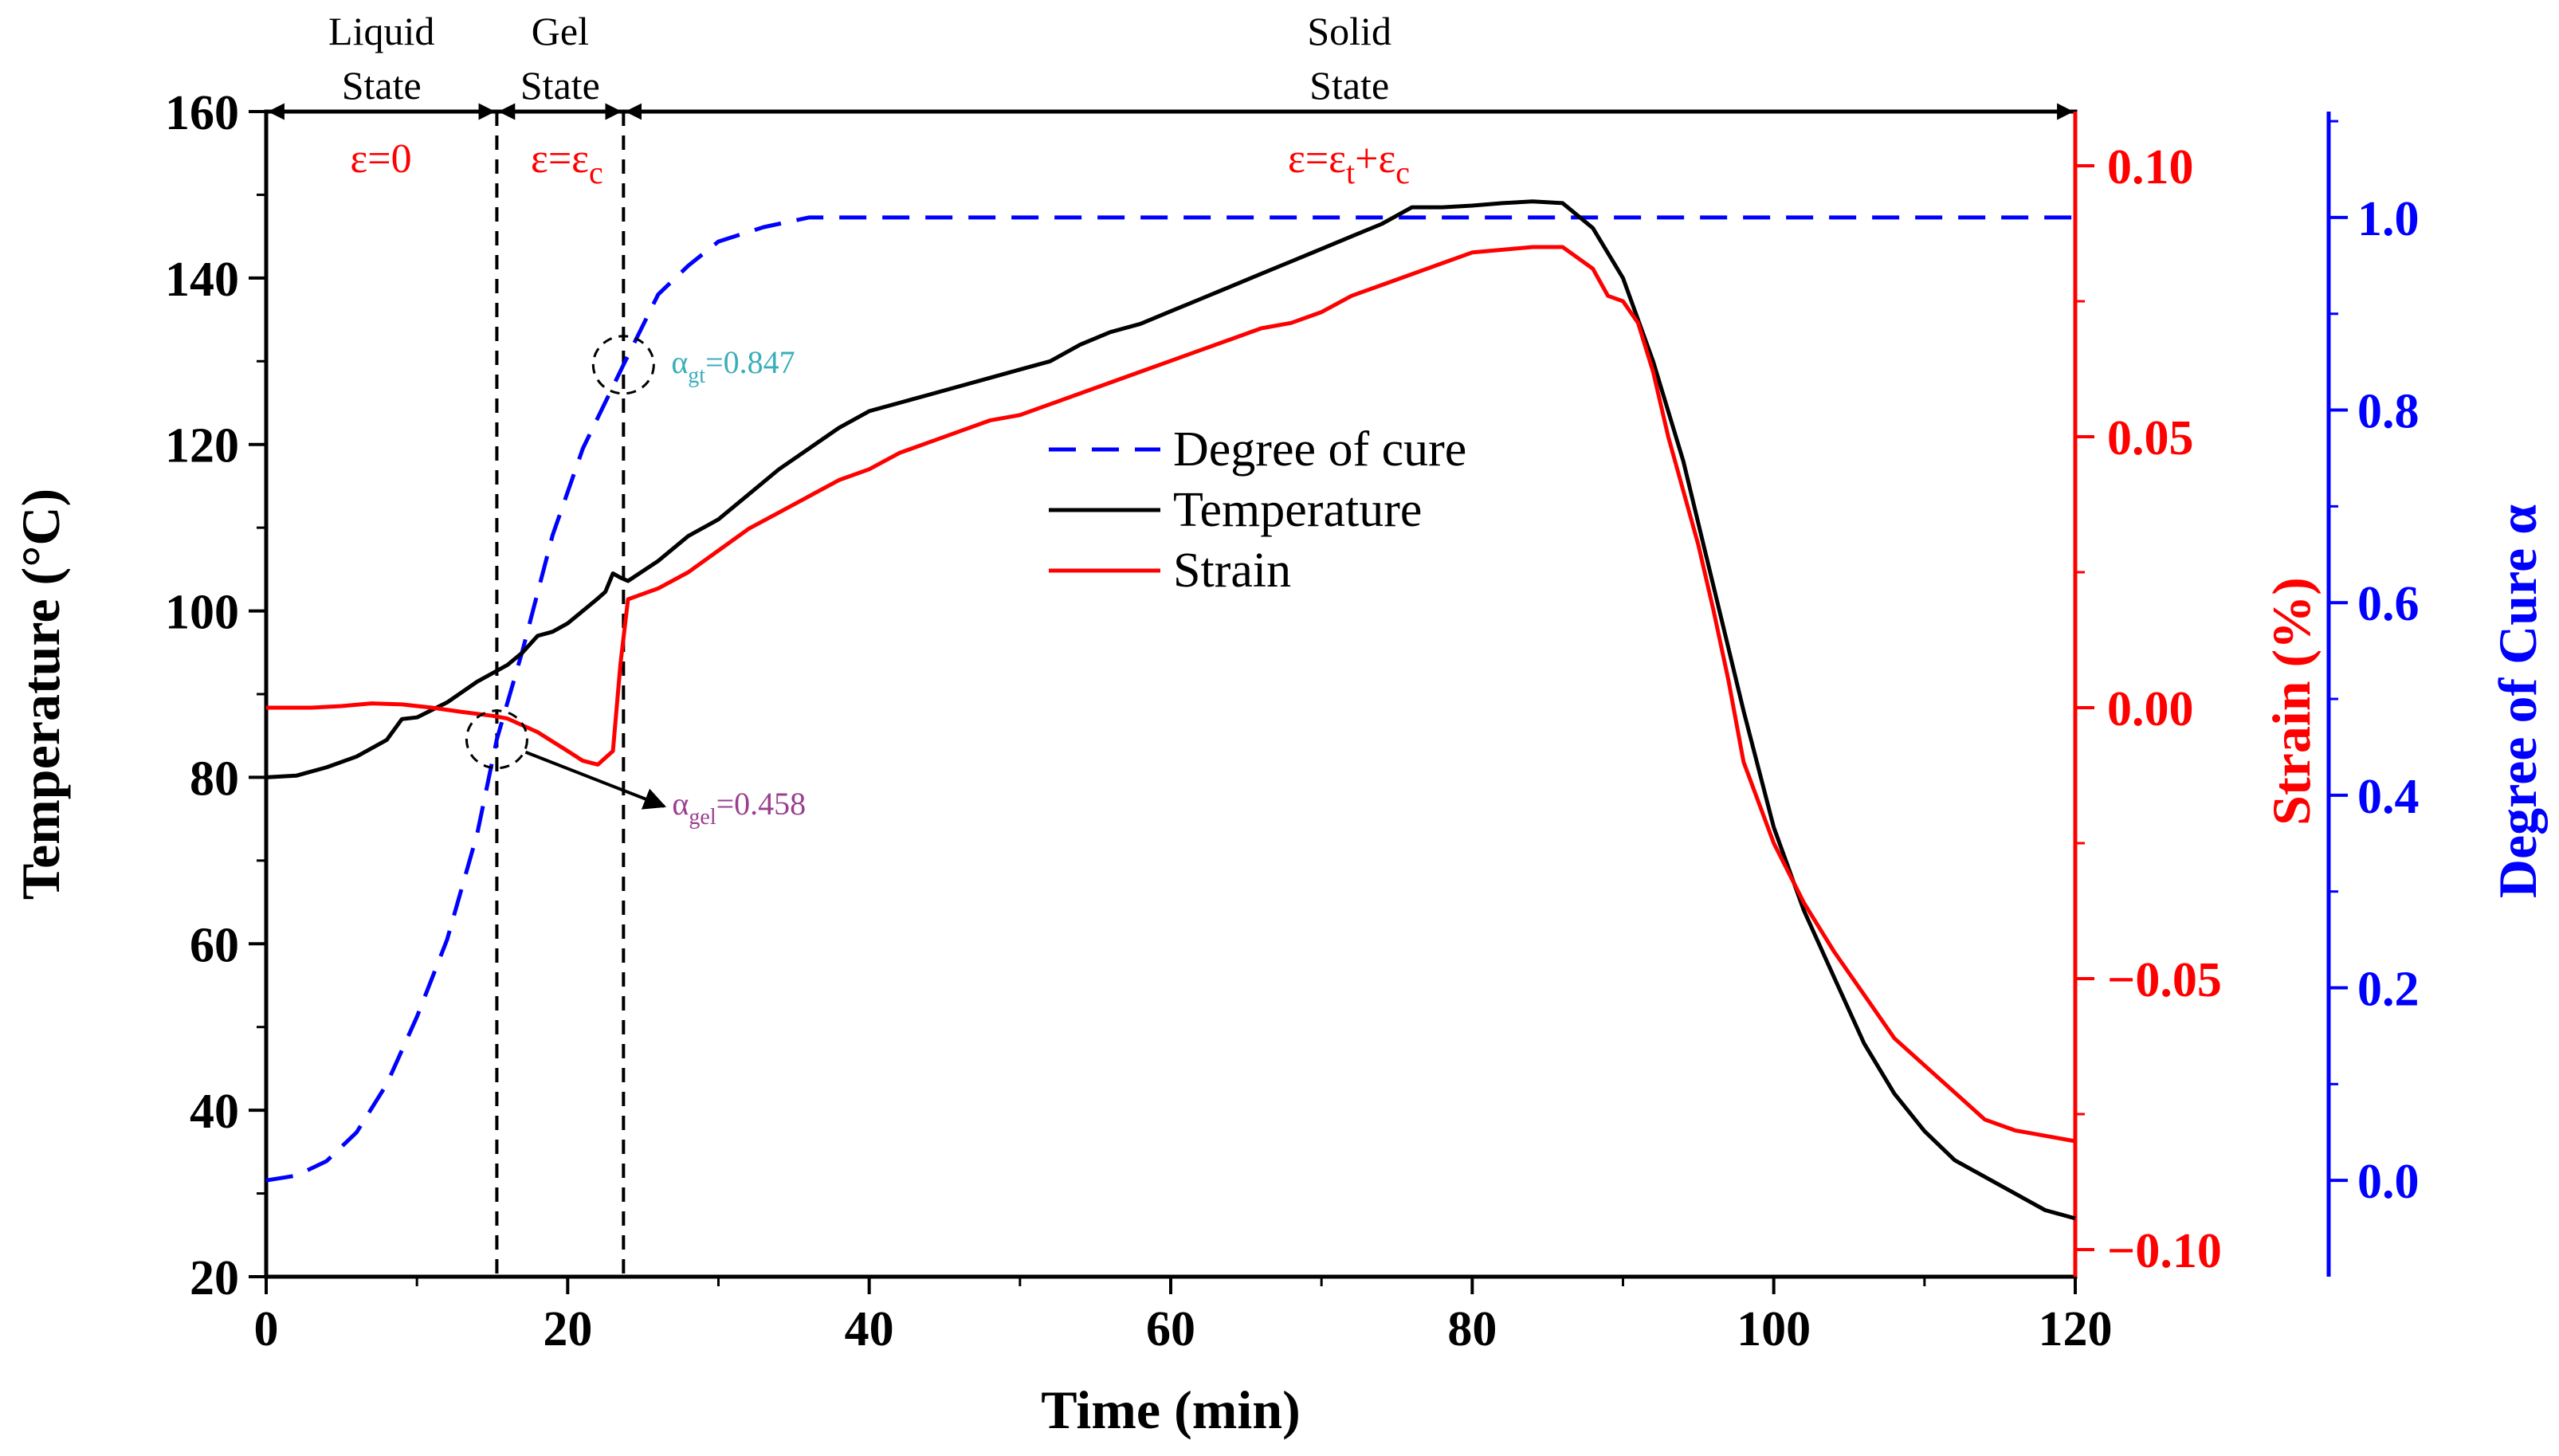 This screenshot has height=1456, width=2559. Describe the element at coordinates (1170, 1329) in the screenshot. I see `x-tick-label: 60` at that location.